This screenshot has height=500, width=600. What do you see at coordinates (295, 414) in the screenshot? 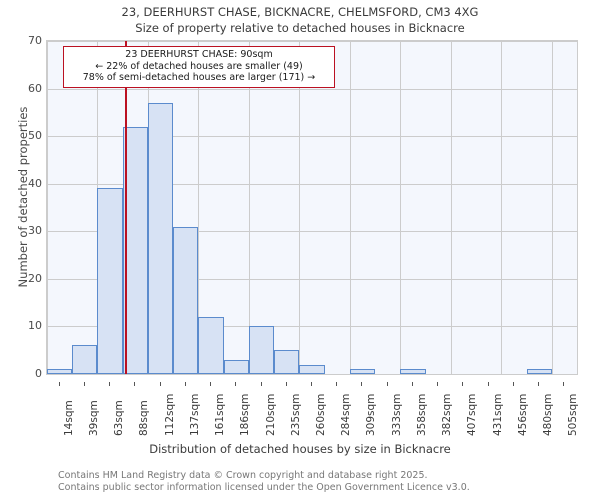
I see `x-tick-label: 235sqm` at bounding box center [295, 414].